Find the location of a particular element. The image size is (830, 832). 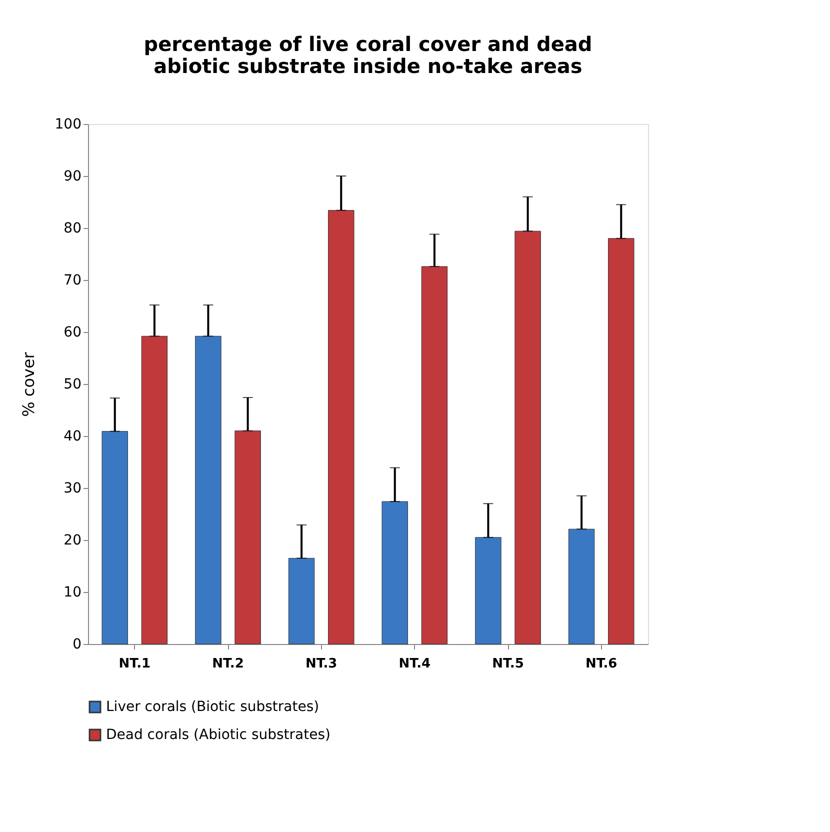

y-tick-label: 90 is located at coordinates (73, 176).